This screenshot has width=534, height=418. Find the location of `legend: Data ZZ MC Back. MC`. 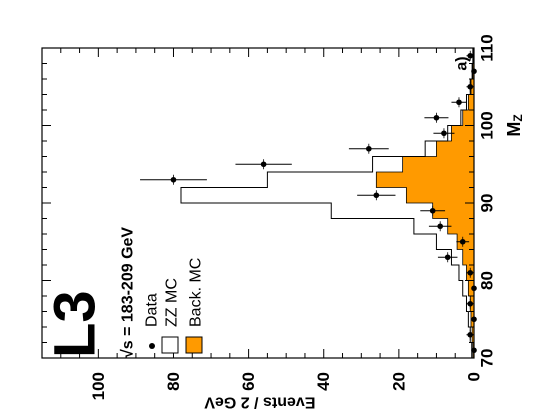

legend: Data ZZ MC Back. MC is located at coordinates (174, 306).